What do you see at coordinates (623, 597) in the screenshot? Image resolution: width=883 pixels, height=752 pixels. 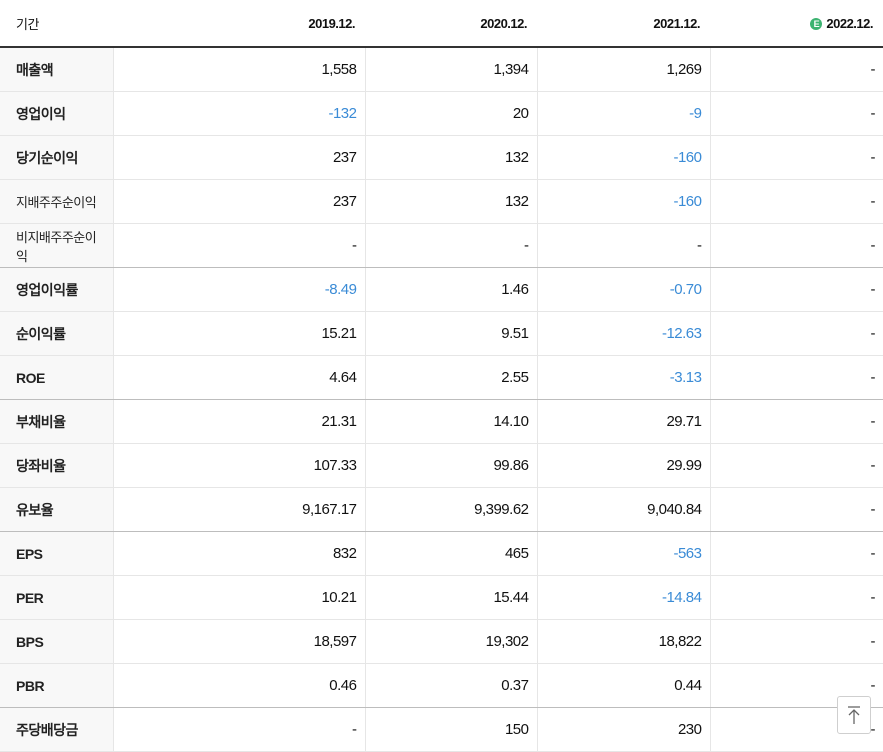 I see `table-cell: -14.84` at bounding box center [623, 597].